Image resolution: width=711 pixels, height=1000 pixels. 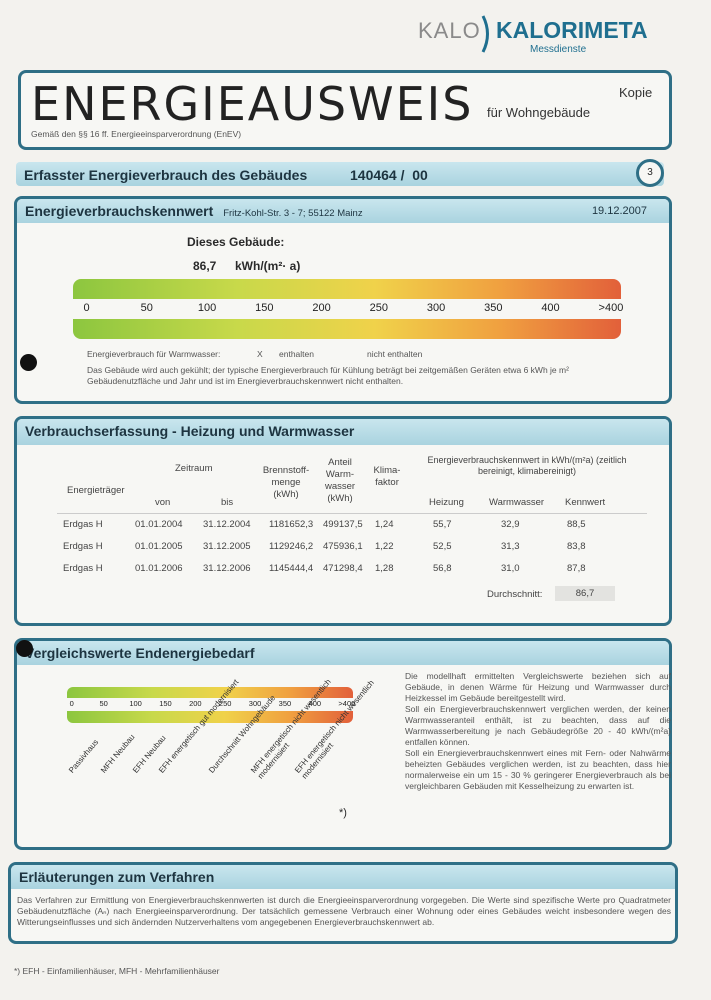 What do you see at coordinates (636, 92) in the screenshot?
I see `copy-label: Kopie` at bounding box center [636, 92].